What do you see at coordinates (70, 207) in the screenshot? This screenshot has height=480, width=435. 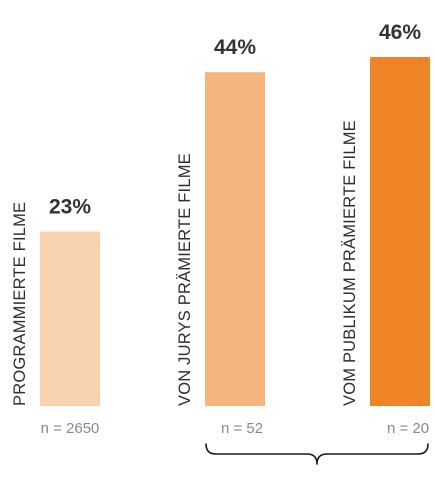 I see `value-label-1: 23%` at bounding box center [70, 207].